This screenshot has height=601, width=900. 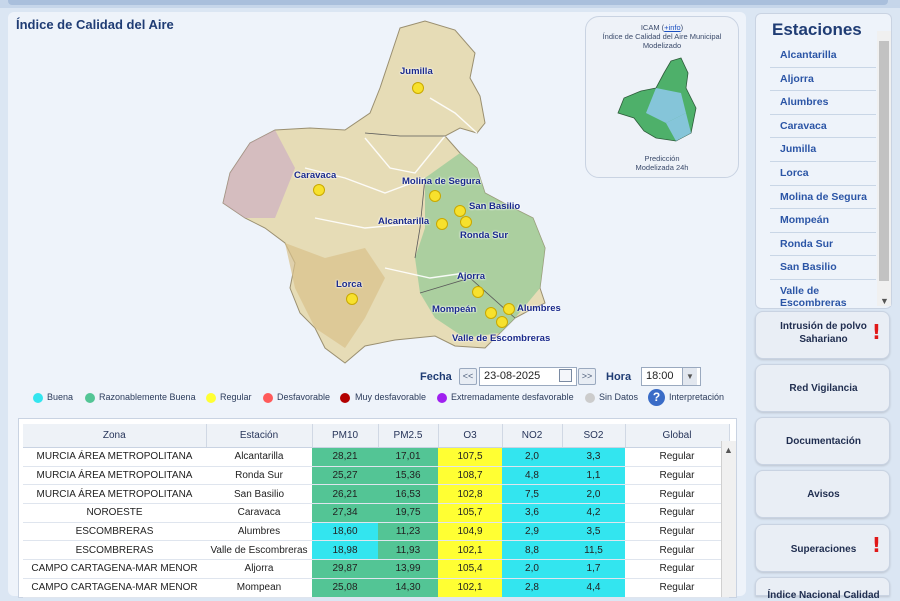 I want to click on sidebar-item-ronda-sur: Ronda Sur, so click(x=823, y=245).